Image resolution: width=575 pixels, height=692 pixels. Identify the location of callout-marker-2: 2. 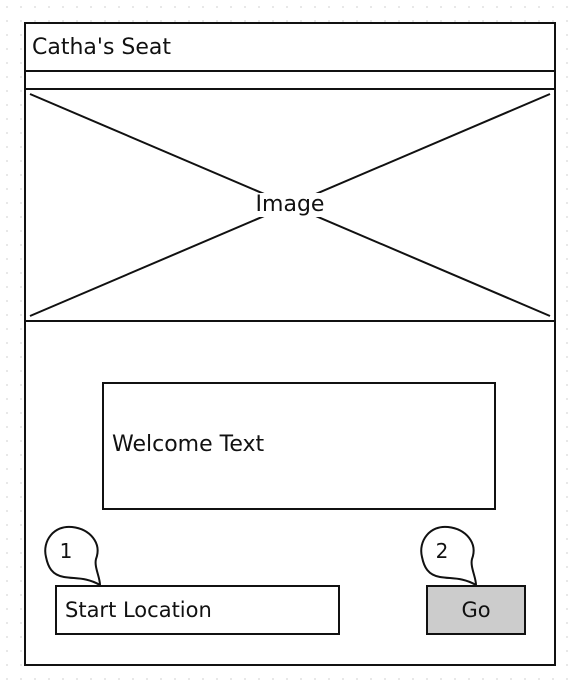
(449, 560).